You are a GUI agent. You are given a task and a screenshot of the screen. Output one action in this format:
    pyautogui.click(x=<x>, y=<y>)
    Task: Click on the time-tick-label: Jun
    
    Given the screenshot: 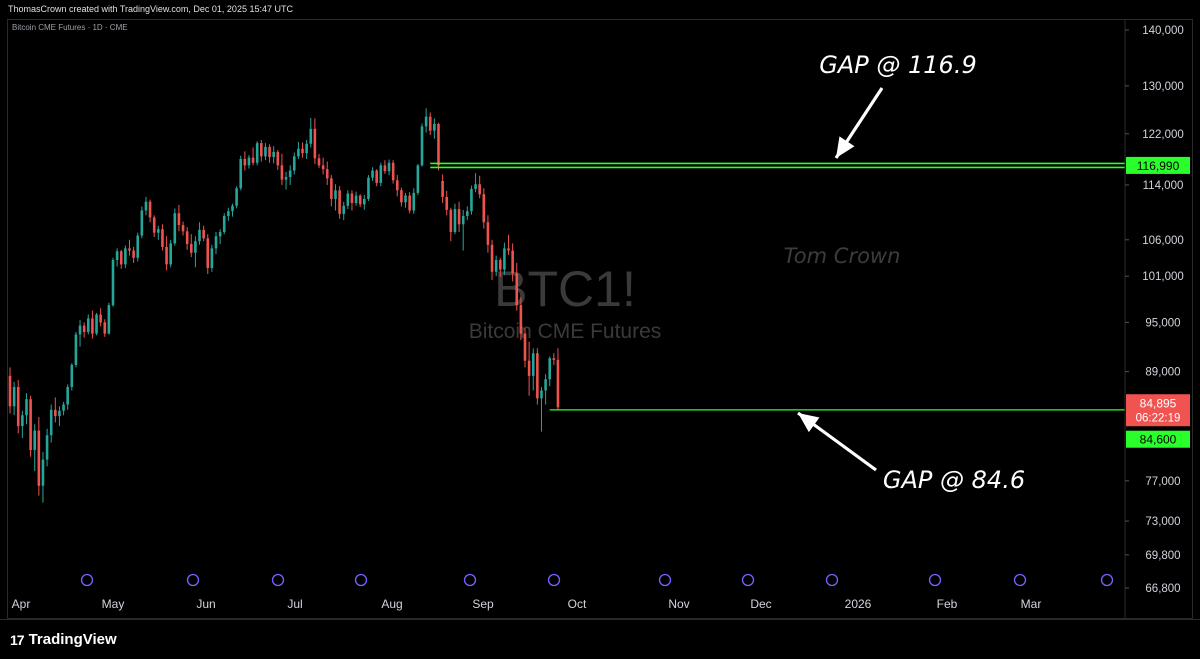 What is the action you would take?
    pyautogui.click(x=205, y=604)
    